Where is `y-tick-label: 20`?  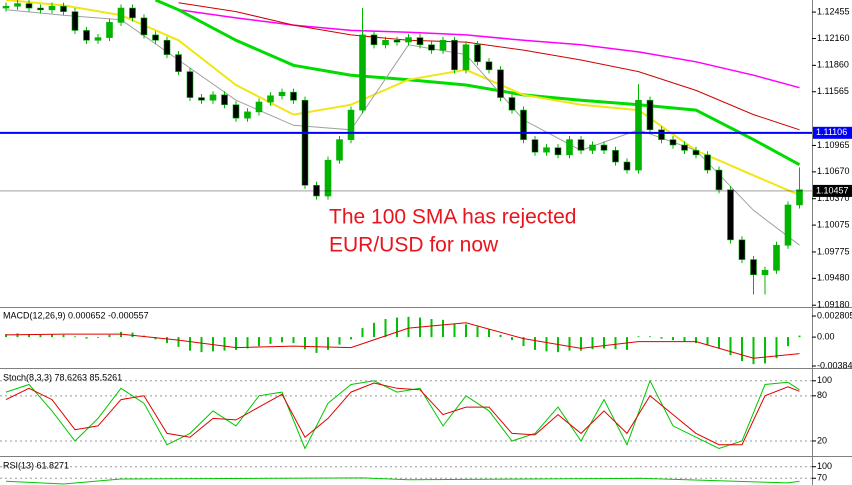
y-tick-label: 20 is located at coordinates (822, 440).